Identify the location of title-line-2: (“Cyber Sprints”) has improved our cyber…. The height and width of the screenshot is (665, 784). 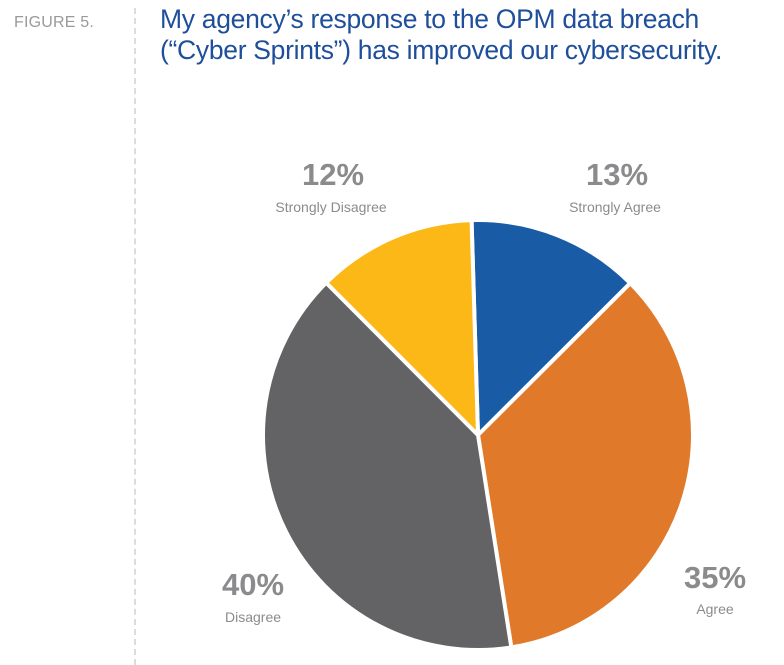
(441, 50).